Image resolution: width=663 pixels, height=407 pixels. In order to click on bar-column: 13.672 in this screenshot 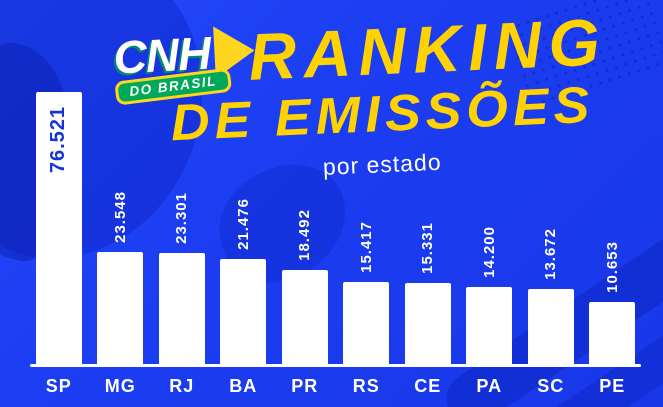, I will do `click(551, 296)`.